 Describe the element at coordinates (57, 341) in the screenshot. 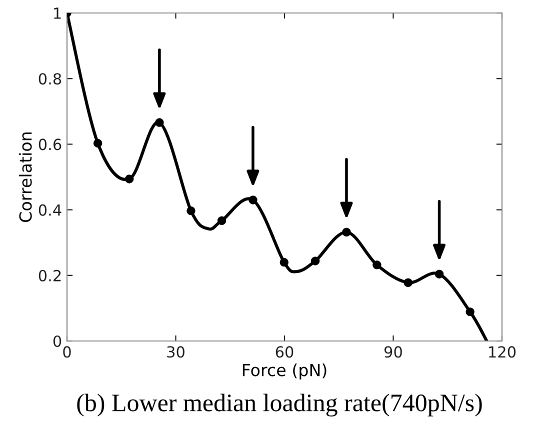

I see `y-tick-label: 0` at that location.